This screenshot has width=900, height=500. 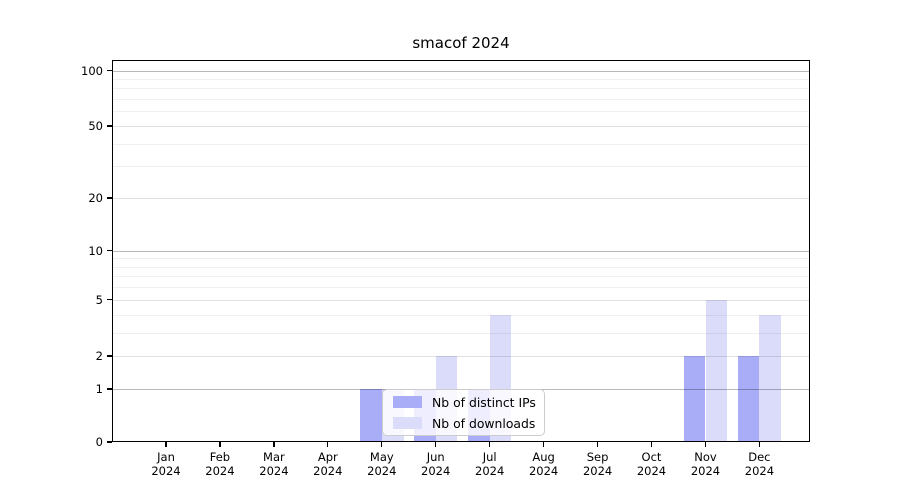 What do you see at coordinates (371, 415) in the screenshot?
I see `bar-distinct-ips-may` at bounding box center [371, 415].